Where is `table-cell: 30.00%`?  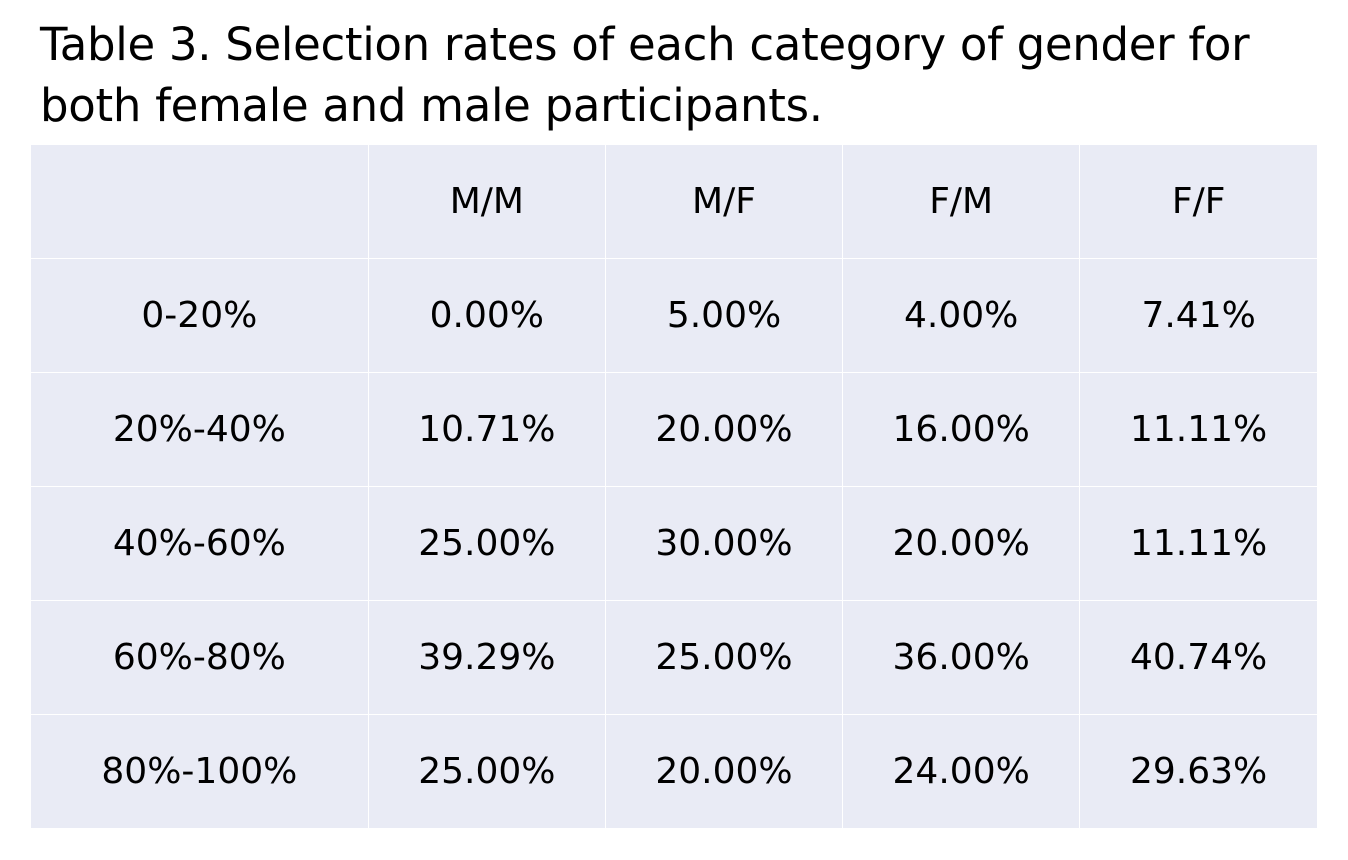 table-cell: 30.00% is located at coordinates (724, 543).